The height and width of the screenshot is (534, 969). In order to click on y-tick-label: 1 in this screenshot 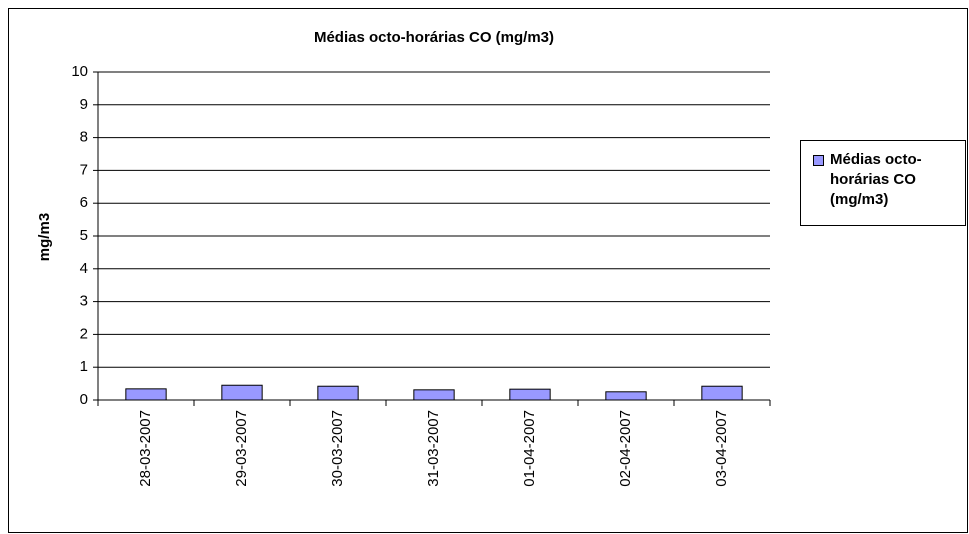, I will do `click(84, 366)`.